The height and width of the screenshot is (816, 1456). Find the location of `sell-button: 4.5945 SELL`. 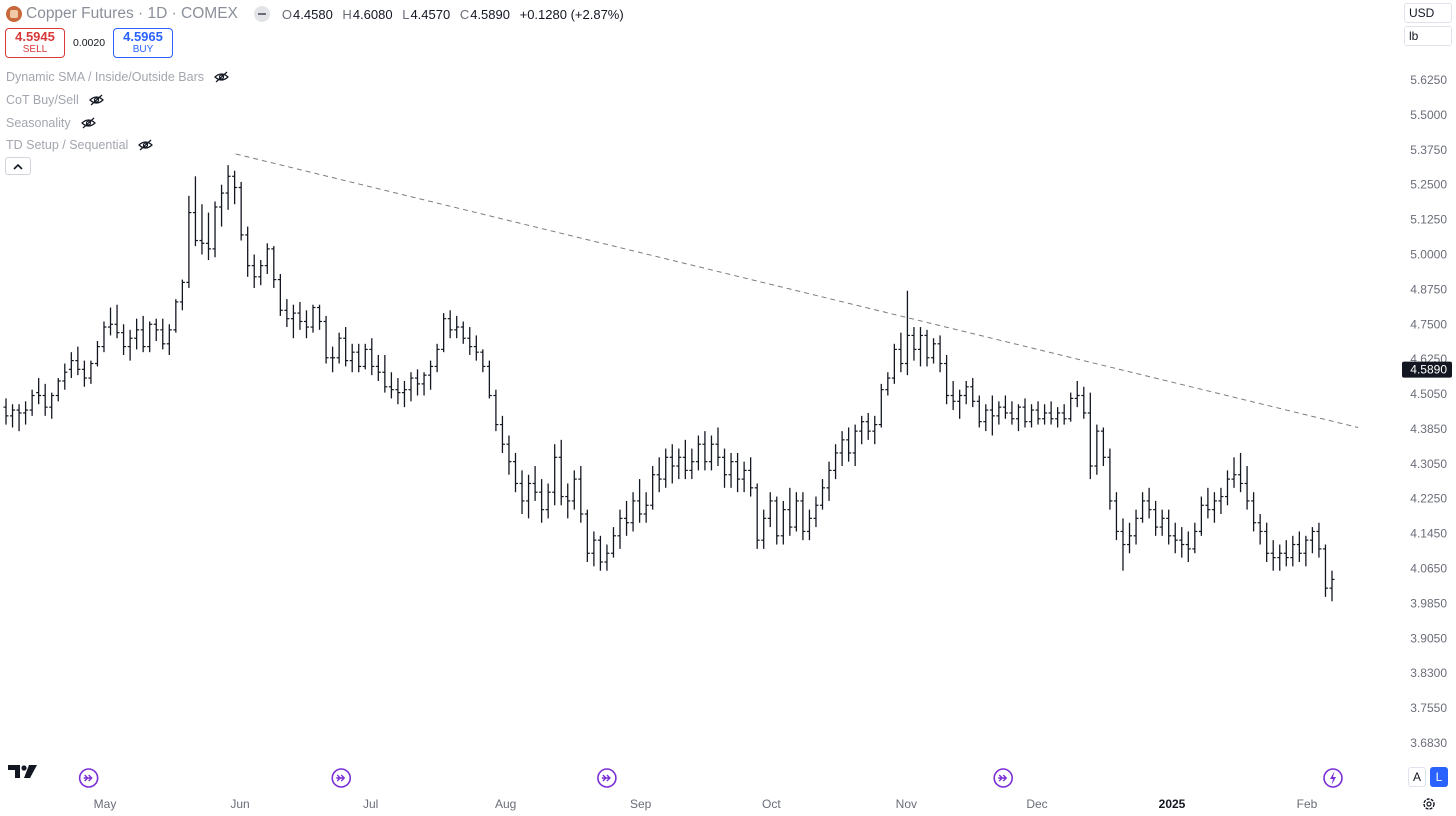

sell-button: 4.5945 SELL is located at coordinates (35, 43).